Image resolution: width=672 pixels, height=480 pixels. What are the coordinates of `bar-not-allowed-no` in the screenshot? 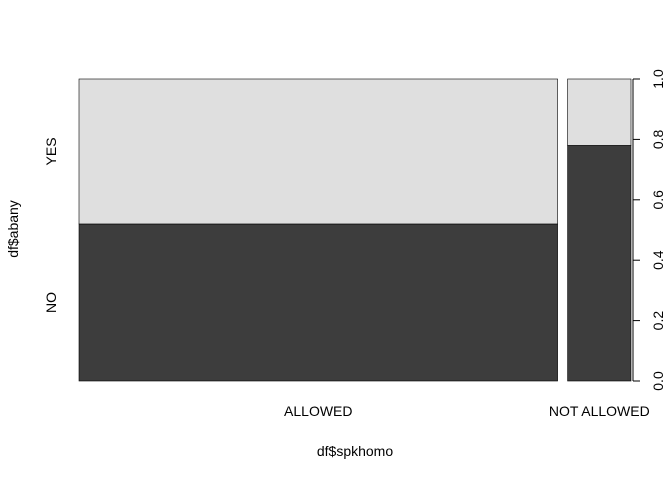 It's located at (599, 263).